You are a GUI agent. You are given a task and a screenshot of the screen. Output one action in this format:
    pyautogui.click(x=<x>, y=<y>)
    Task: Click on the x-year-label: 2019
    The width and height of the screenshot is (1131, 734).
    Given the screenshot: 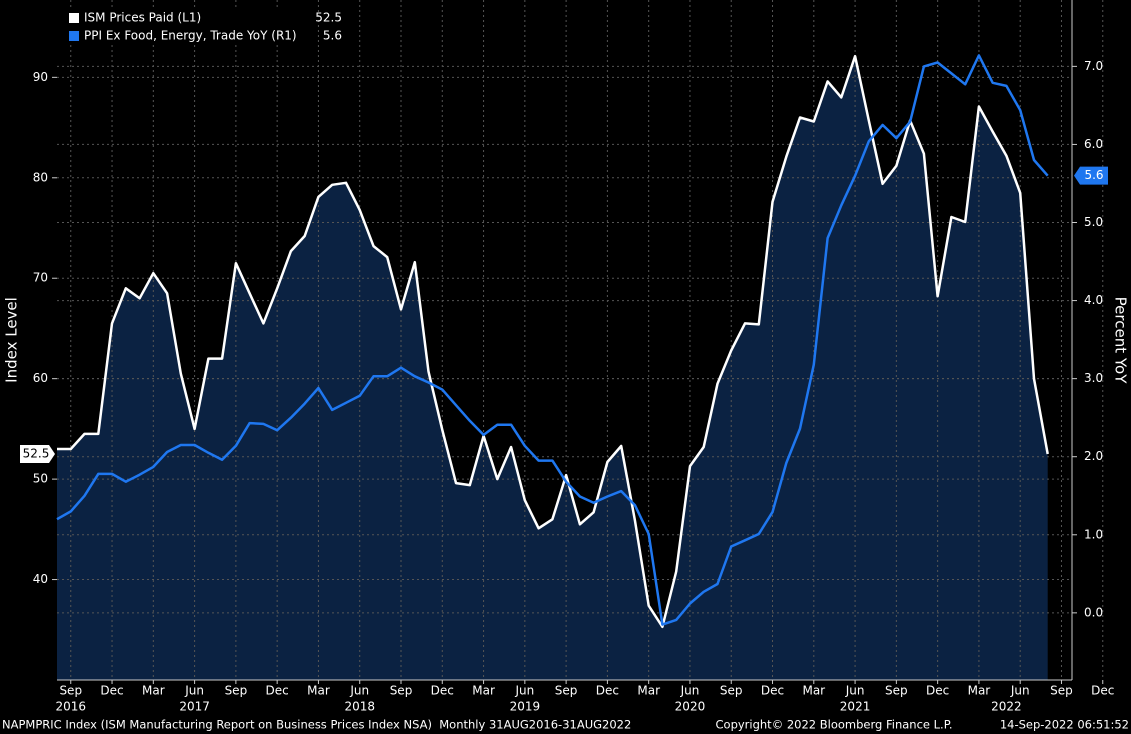 What is the action you would take?
    pyautogui.click(x=525, y=707)
    